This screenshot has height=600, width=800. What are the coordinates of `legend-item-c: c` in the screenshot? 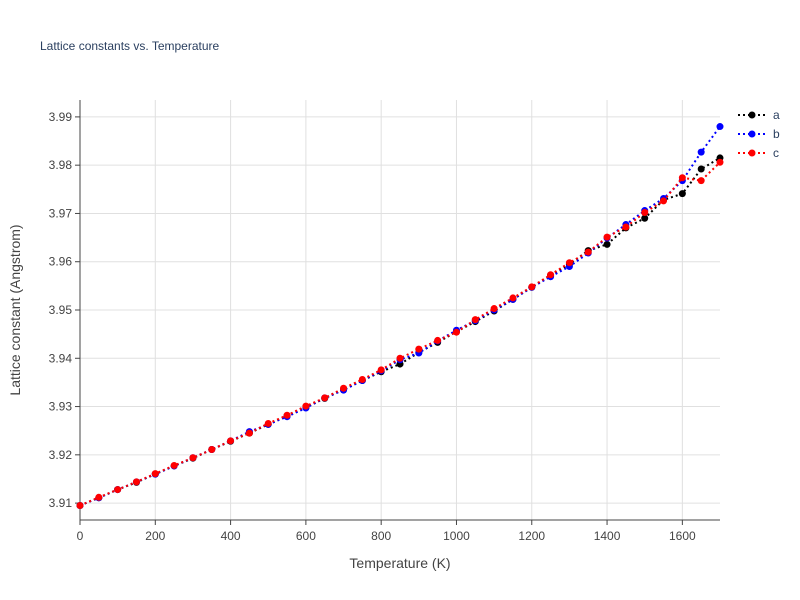 It's located at (758, 153).